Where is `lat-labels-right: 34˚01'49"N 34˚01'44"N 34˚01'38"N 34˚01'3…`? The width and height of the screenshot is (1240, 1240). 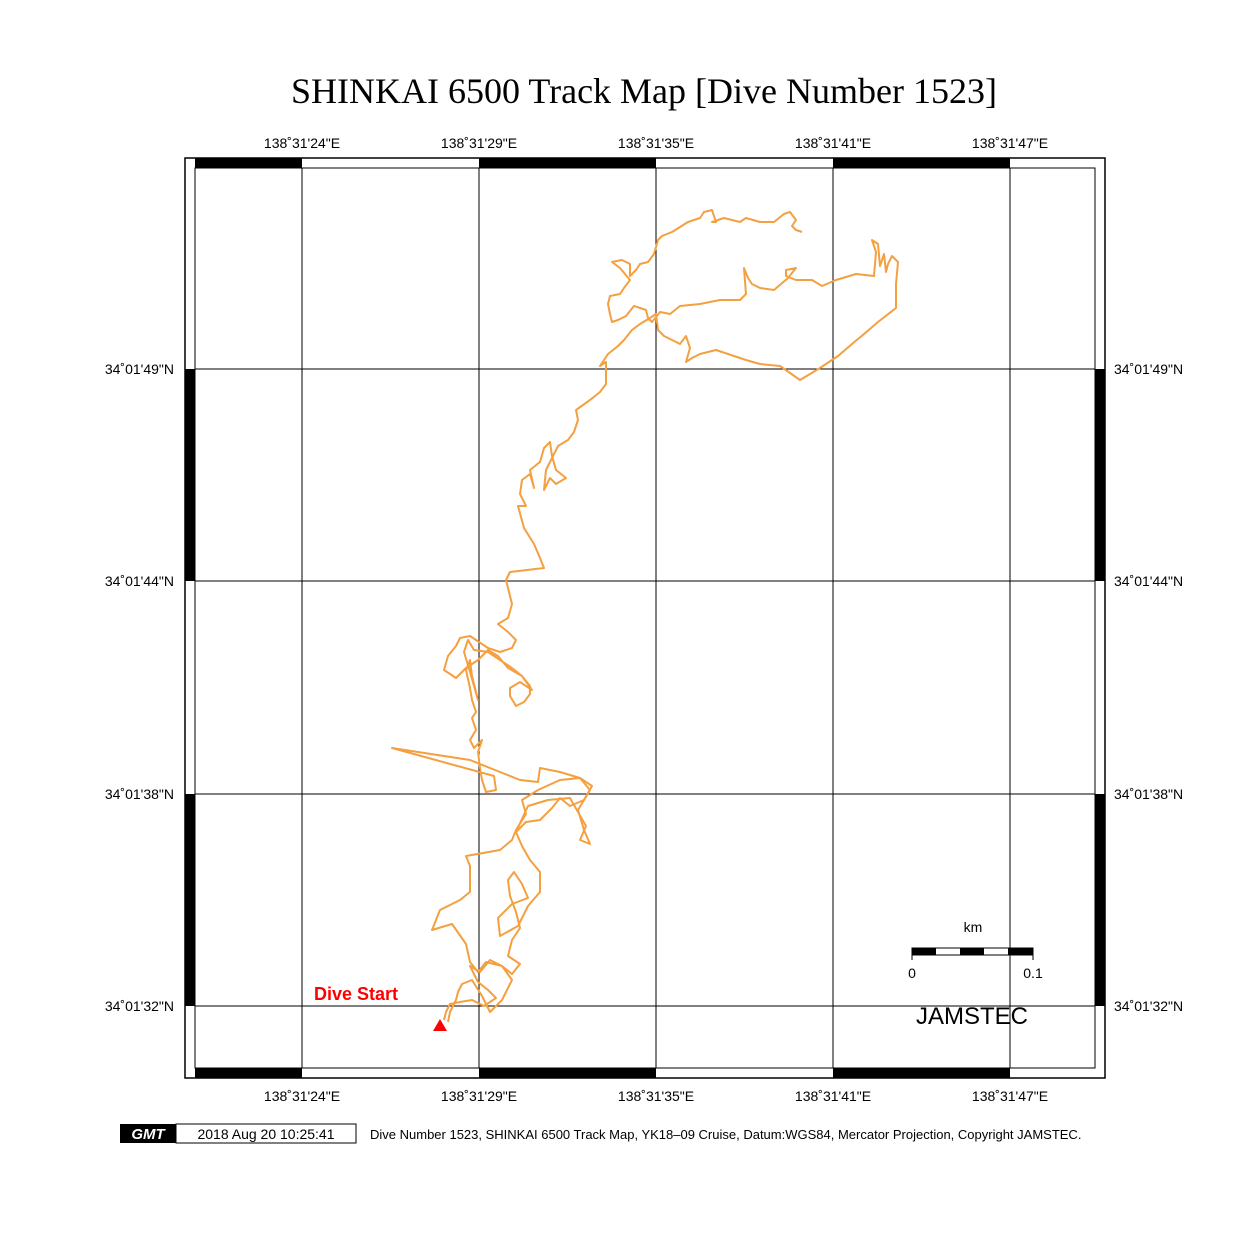 lat-labels-right: 34˚01'49"N 34˚01'44"N 34˚01'38"N 34˚01'3… is located at coordinates (1148, 687).